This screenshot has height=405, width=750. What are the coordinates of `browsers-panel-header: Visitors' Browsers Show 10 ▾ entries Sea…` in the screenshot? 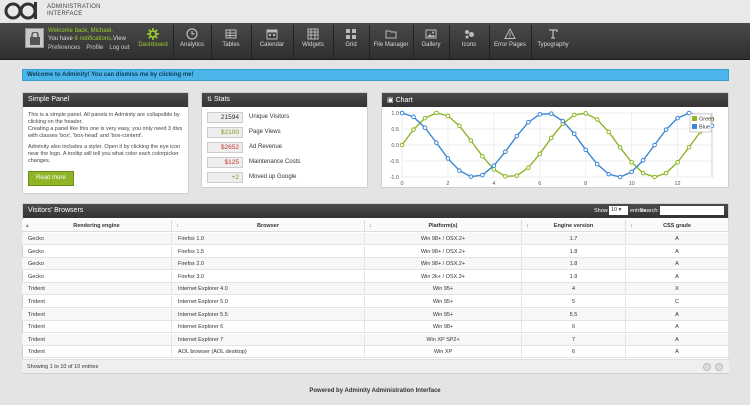 It's located at (375, 211).